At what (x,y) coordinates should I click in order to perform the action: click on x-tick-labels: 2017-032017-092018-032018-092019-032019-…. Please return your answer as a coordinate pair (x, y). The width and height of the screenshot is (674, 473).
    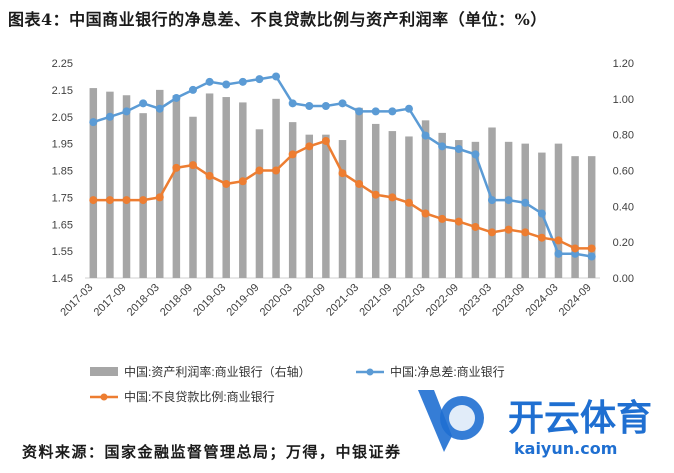
    Looking at the image, I should click on (325, 300).